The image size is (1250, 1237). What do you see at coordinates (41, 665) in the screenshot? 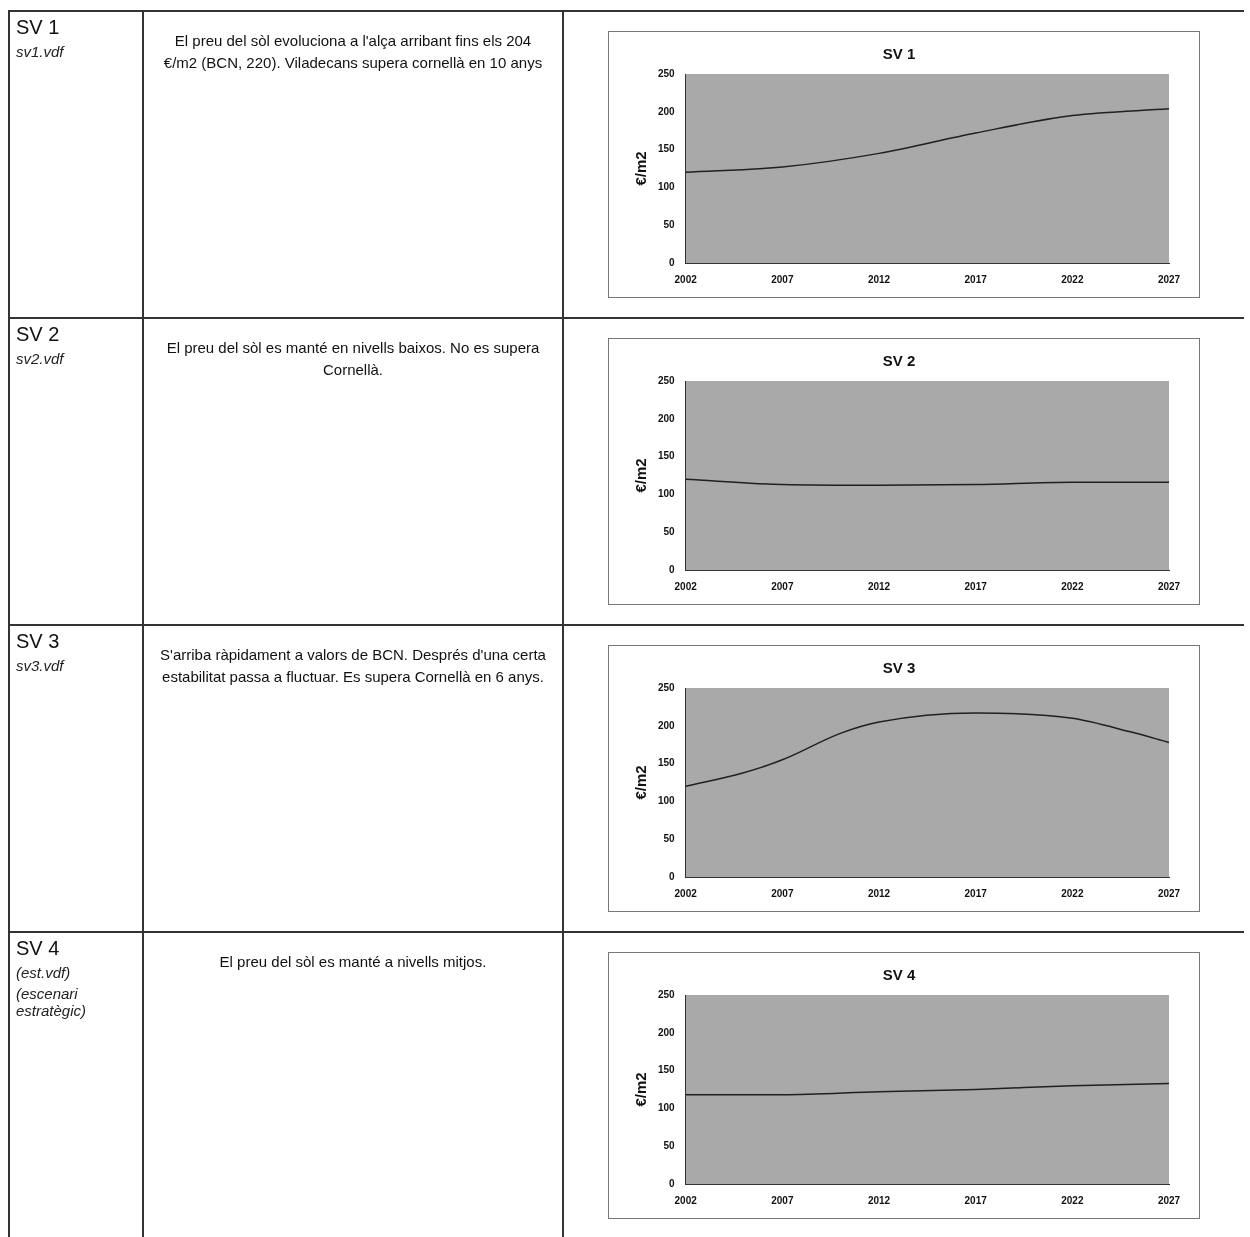
I see `text: sv3.vdf` at bounding box center [41, 665].